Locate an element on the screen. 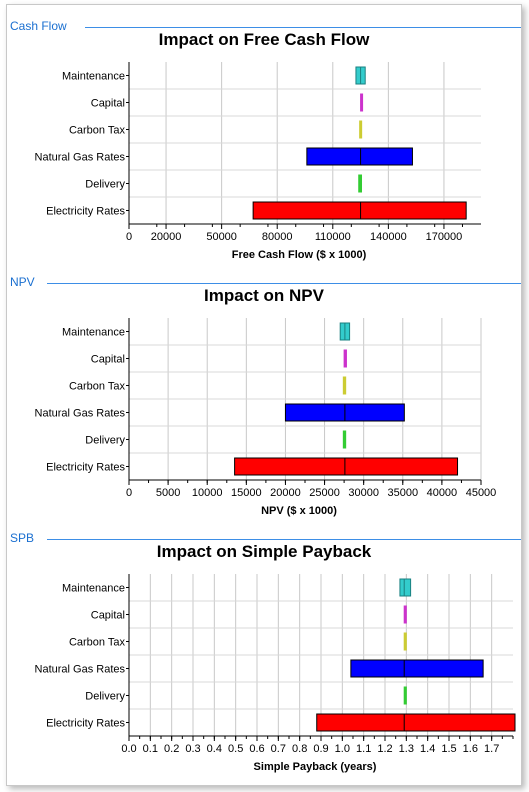 This screenshot has width=529, height=792. x-tick-label: 1.4 is located at coordinates (427, 749).